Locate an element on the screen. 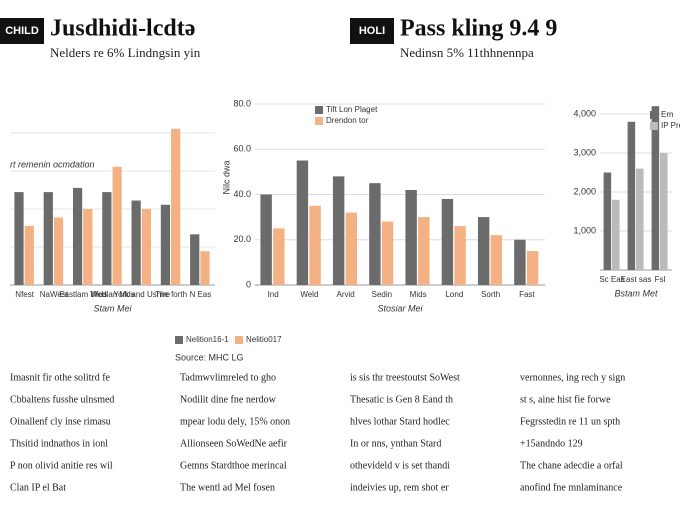 The height and width of the screenshot is (510, 680). y-tick-label: 60.0 is located at coordinates (242, 149).